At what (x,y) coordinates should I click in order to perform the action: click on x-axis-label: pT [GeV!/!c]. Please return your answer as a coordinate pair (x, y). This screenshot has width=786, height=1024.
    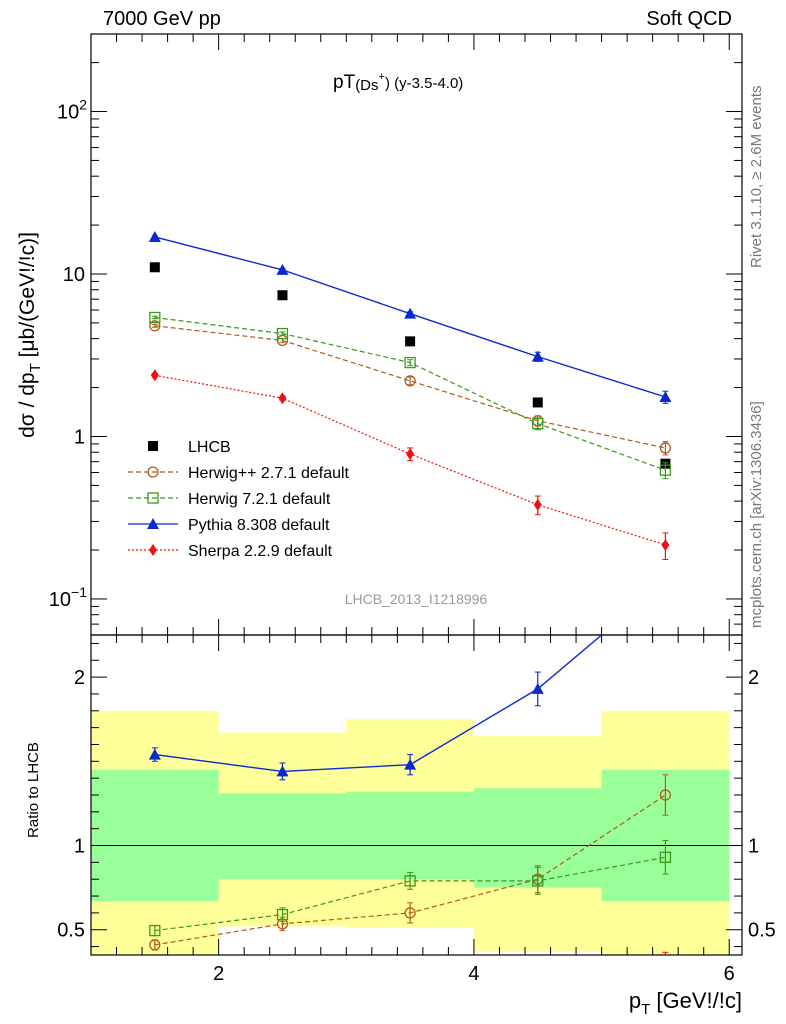
    Looking at the image, I should click on (685, 1003).